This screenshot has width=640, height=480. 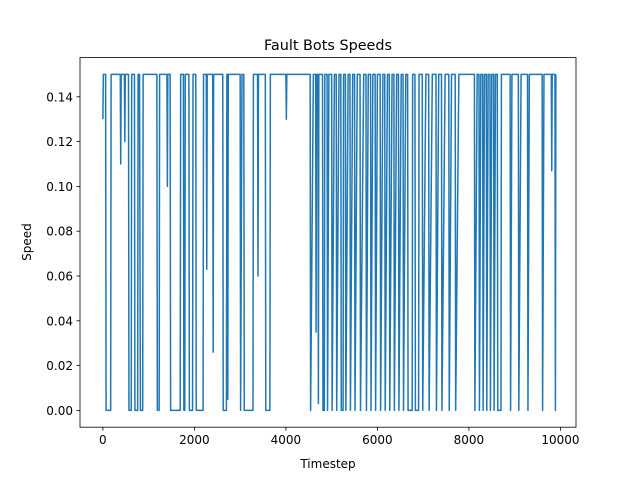 What do you see at coordinates (377, 440) in the screenshot?
I see `x-tick-label: 6000` at bounding box center [377, 440].